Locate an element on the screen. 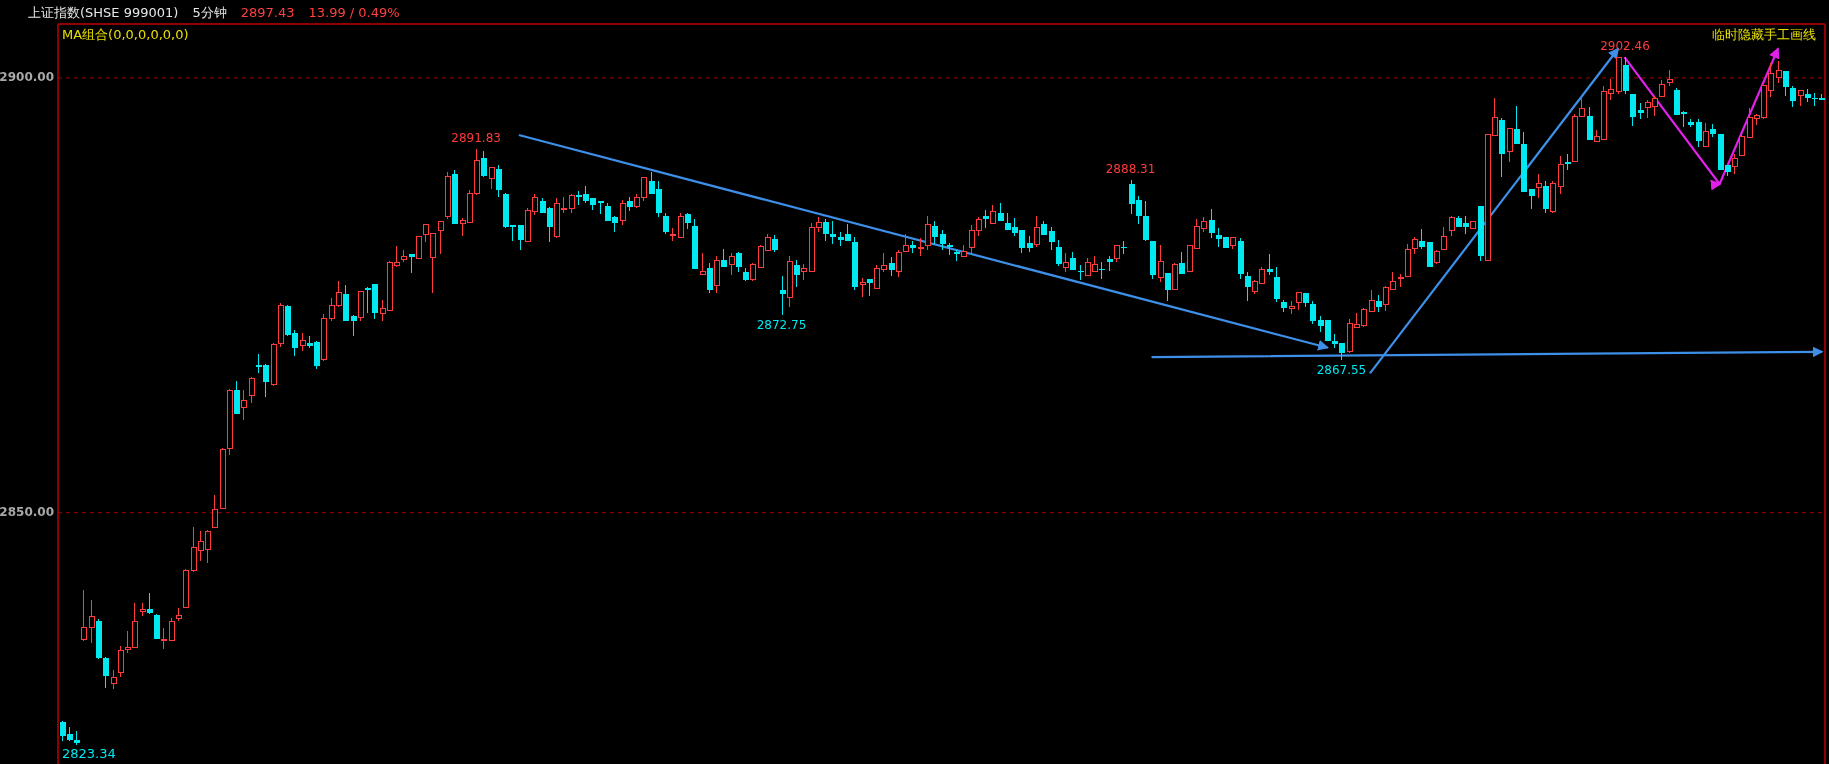 The image size is (1829, 764). text: 13.99 / 0.49% is located at coordinates (354, 12).